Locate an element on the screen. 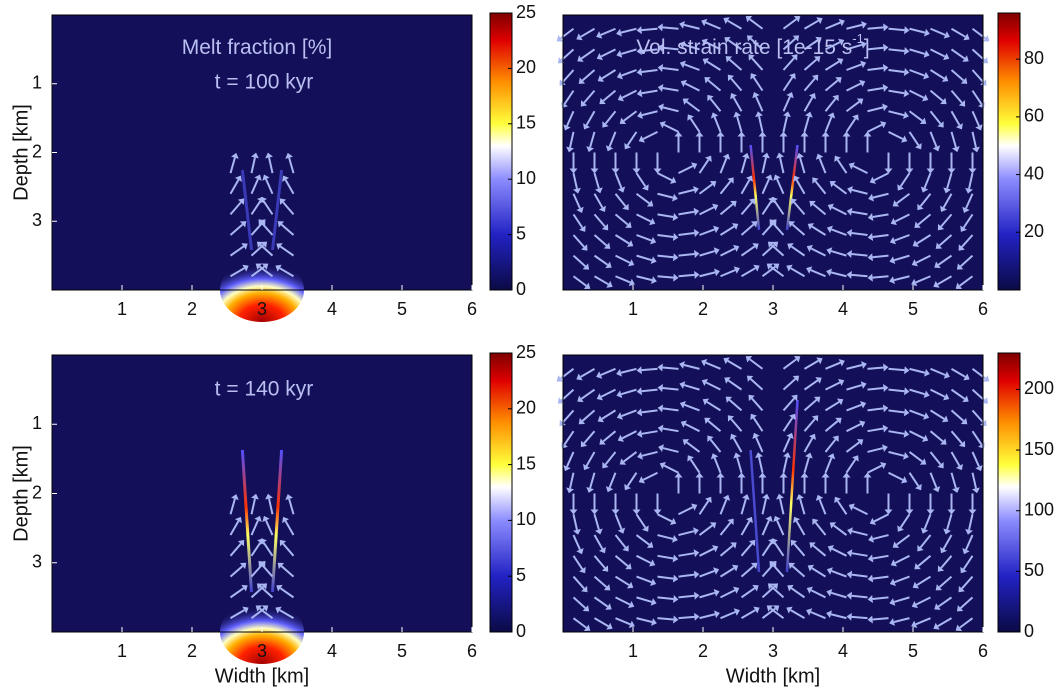 Image resolution: width=1060 pixels, height=692 pixels. x-tick-label: 5 is located at coordinates (913, 651).